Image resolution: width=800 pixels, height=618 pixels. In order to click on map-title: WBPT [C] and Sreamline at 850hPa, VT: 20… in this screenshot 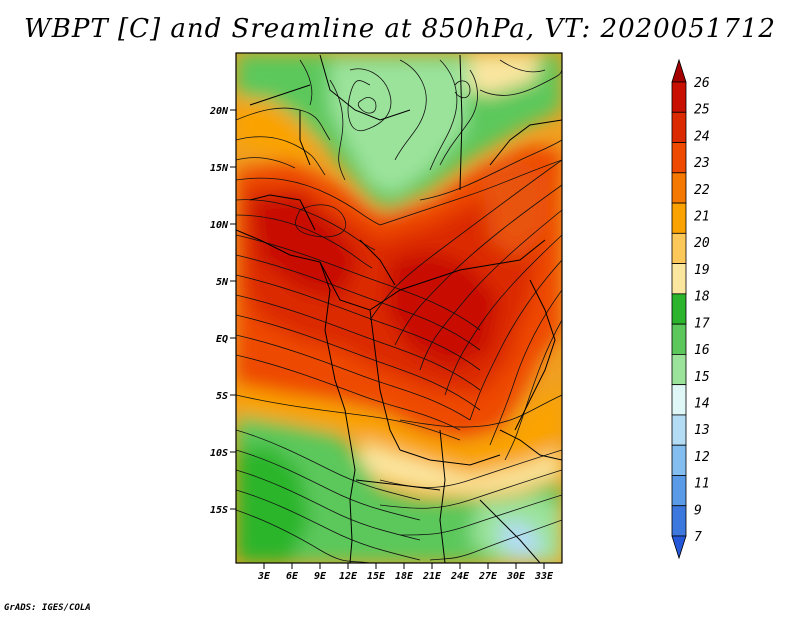, I will do `click(400, 29)`.